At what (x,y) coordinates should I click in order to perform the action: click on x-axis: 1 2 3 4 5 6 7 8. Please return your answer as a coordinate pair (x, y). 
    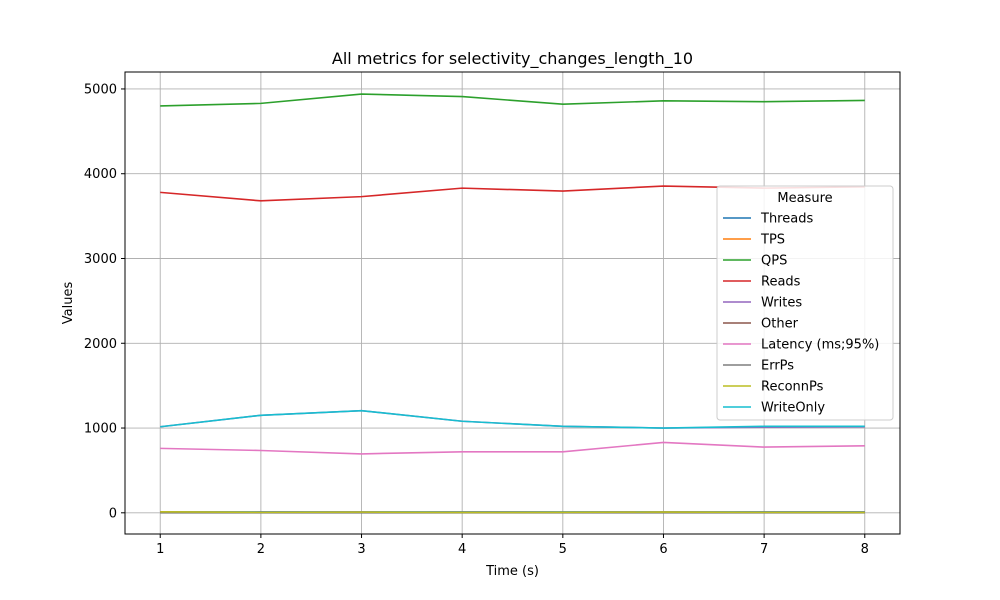
    Looking at the image, I should click on (512, 545).